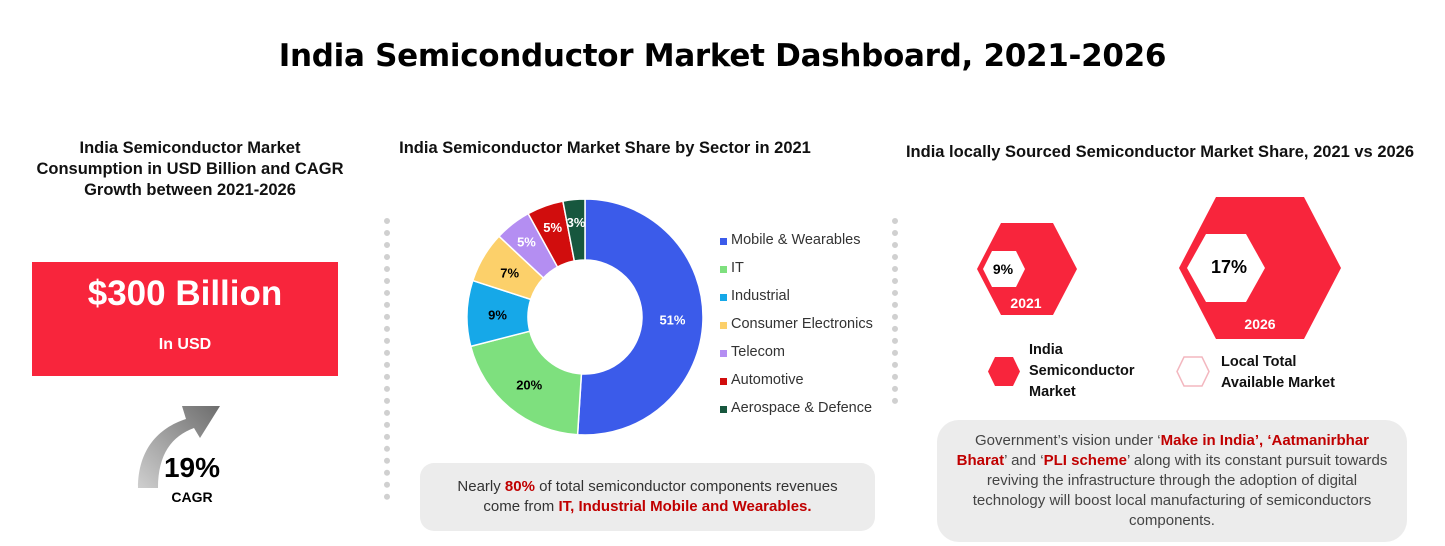 Image resolution: width=1445 pixels, height=546 pixels. Describe the element at coordinates (497, 314) in the screenshot. I see `donut-data-label: 9%` at that location.